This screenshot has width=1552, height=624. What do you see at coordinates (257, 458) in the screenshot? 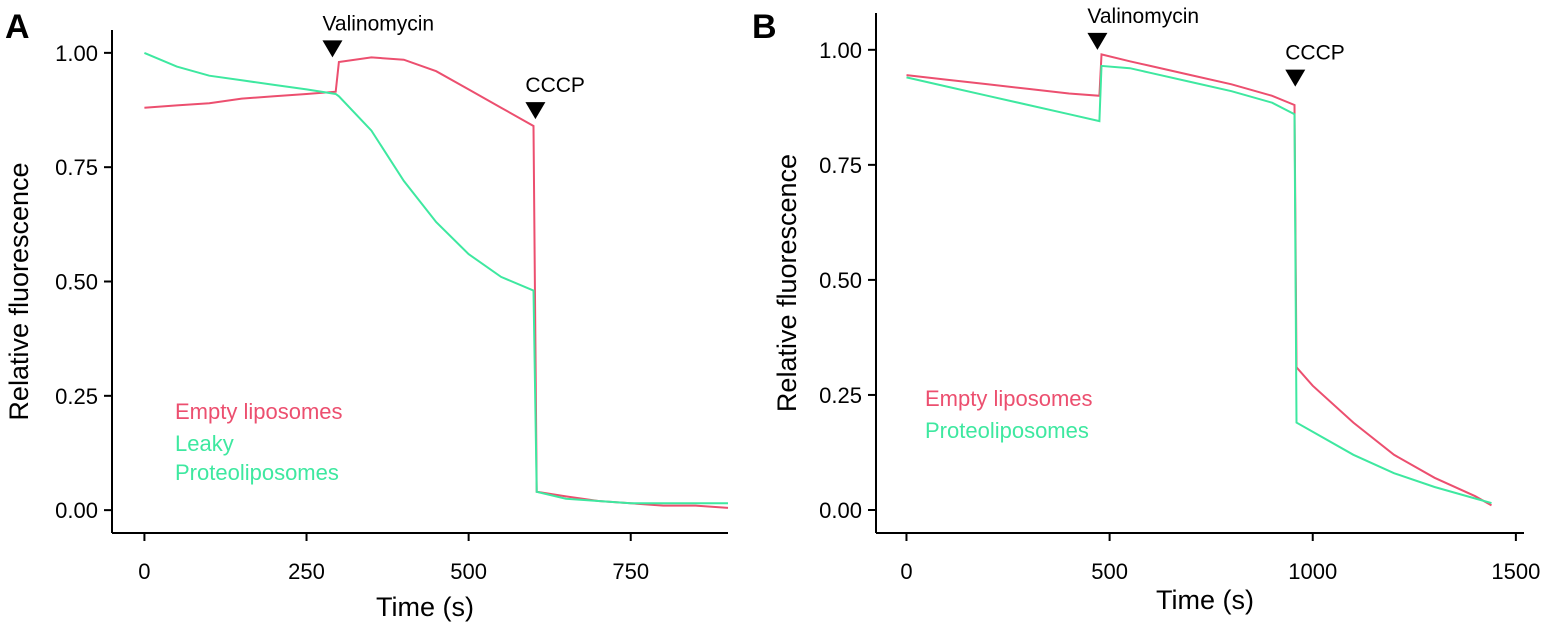
I see `legend-entry: Leaky Proteoliposomes` at bounding box center [257, 458].